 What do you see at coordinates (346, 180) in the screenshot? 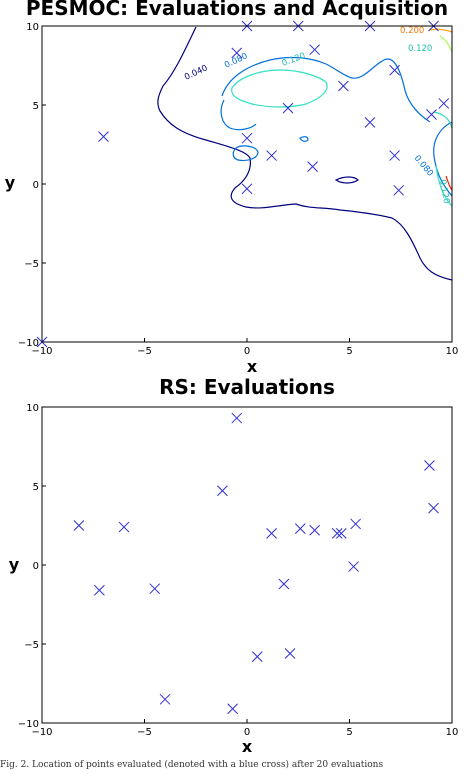
I see `contour-dot2` at bounding box center [346, 180].